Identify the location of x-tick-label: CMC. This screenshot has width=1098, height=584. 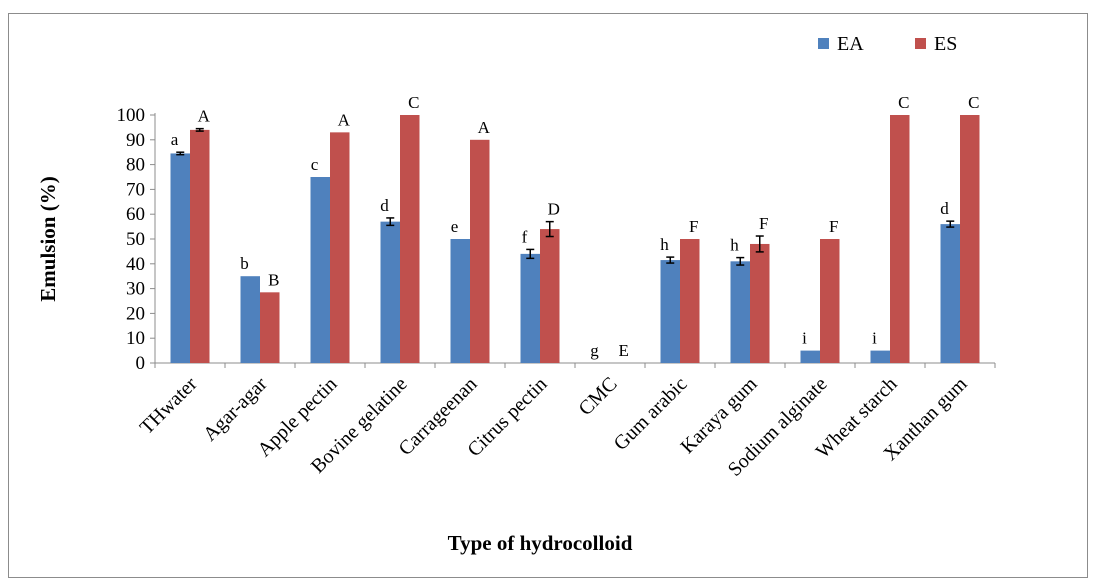
(598, 396).